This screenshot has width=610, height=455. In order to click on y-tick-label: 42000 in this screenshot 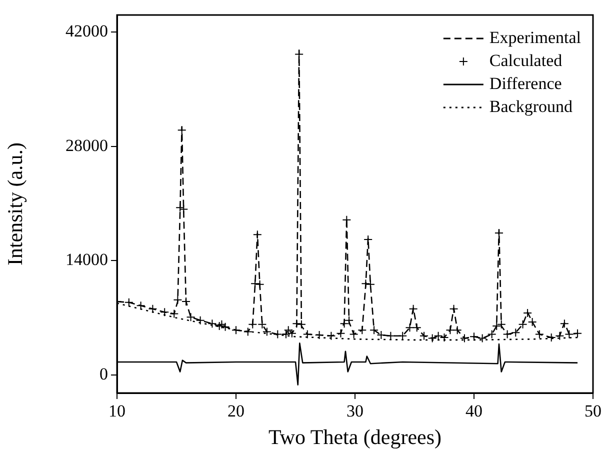, I will do `click(87, 31)`.